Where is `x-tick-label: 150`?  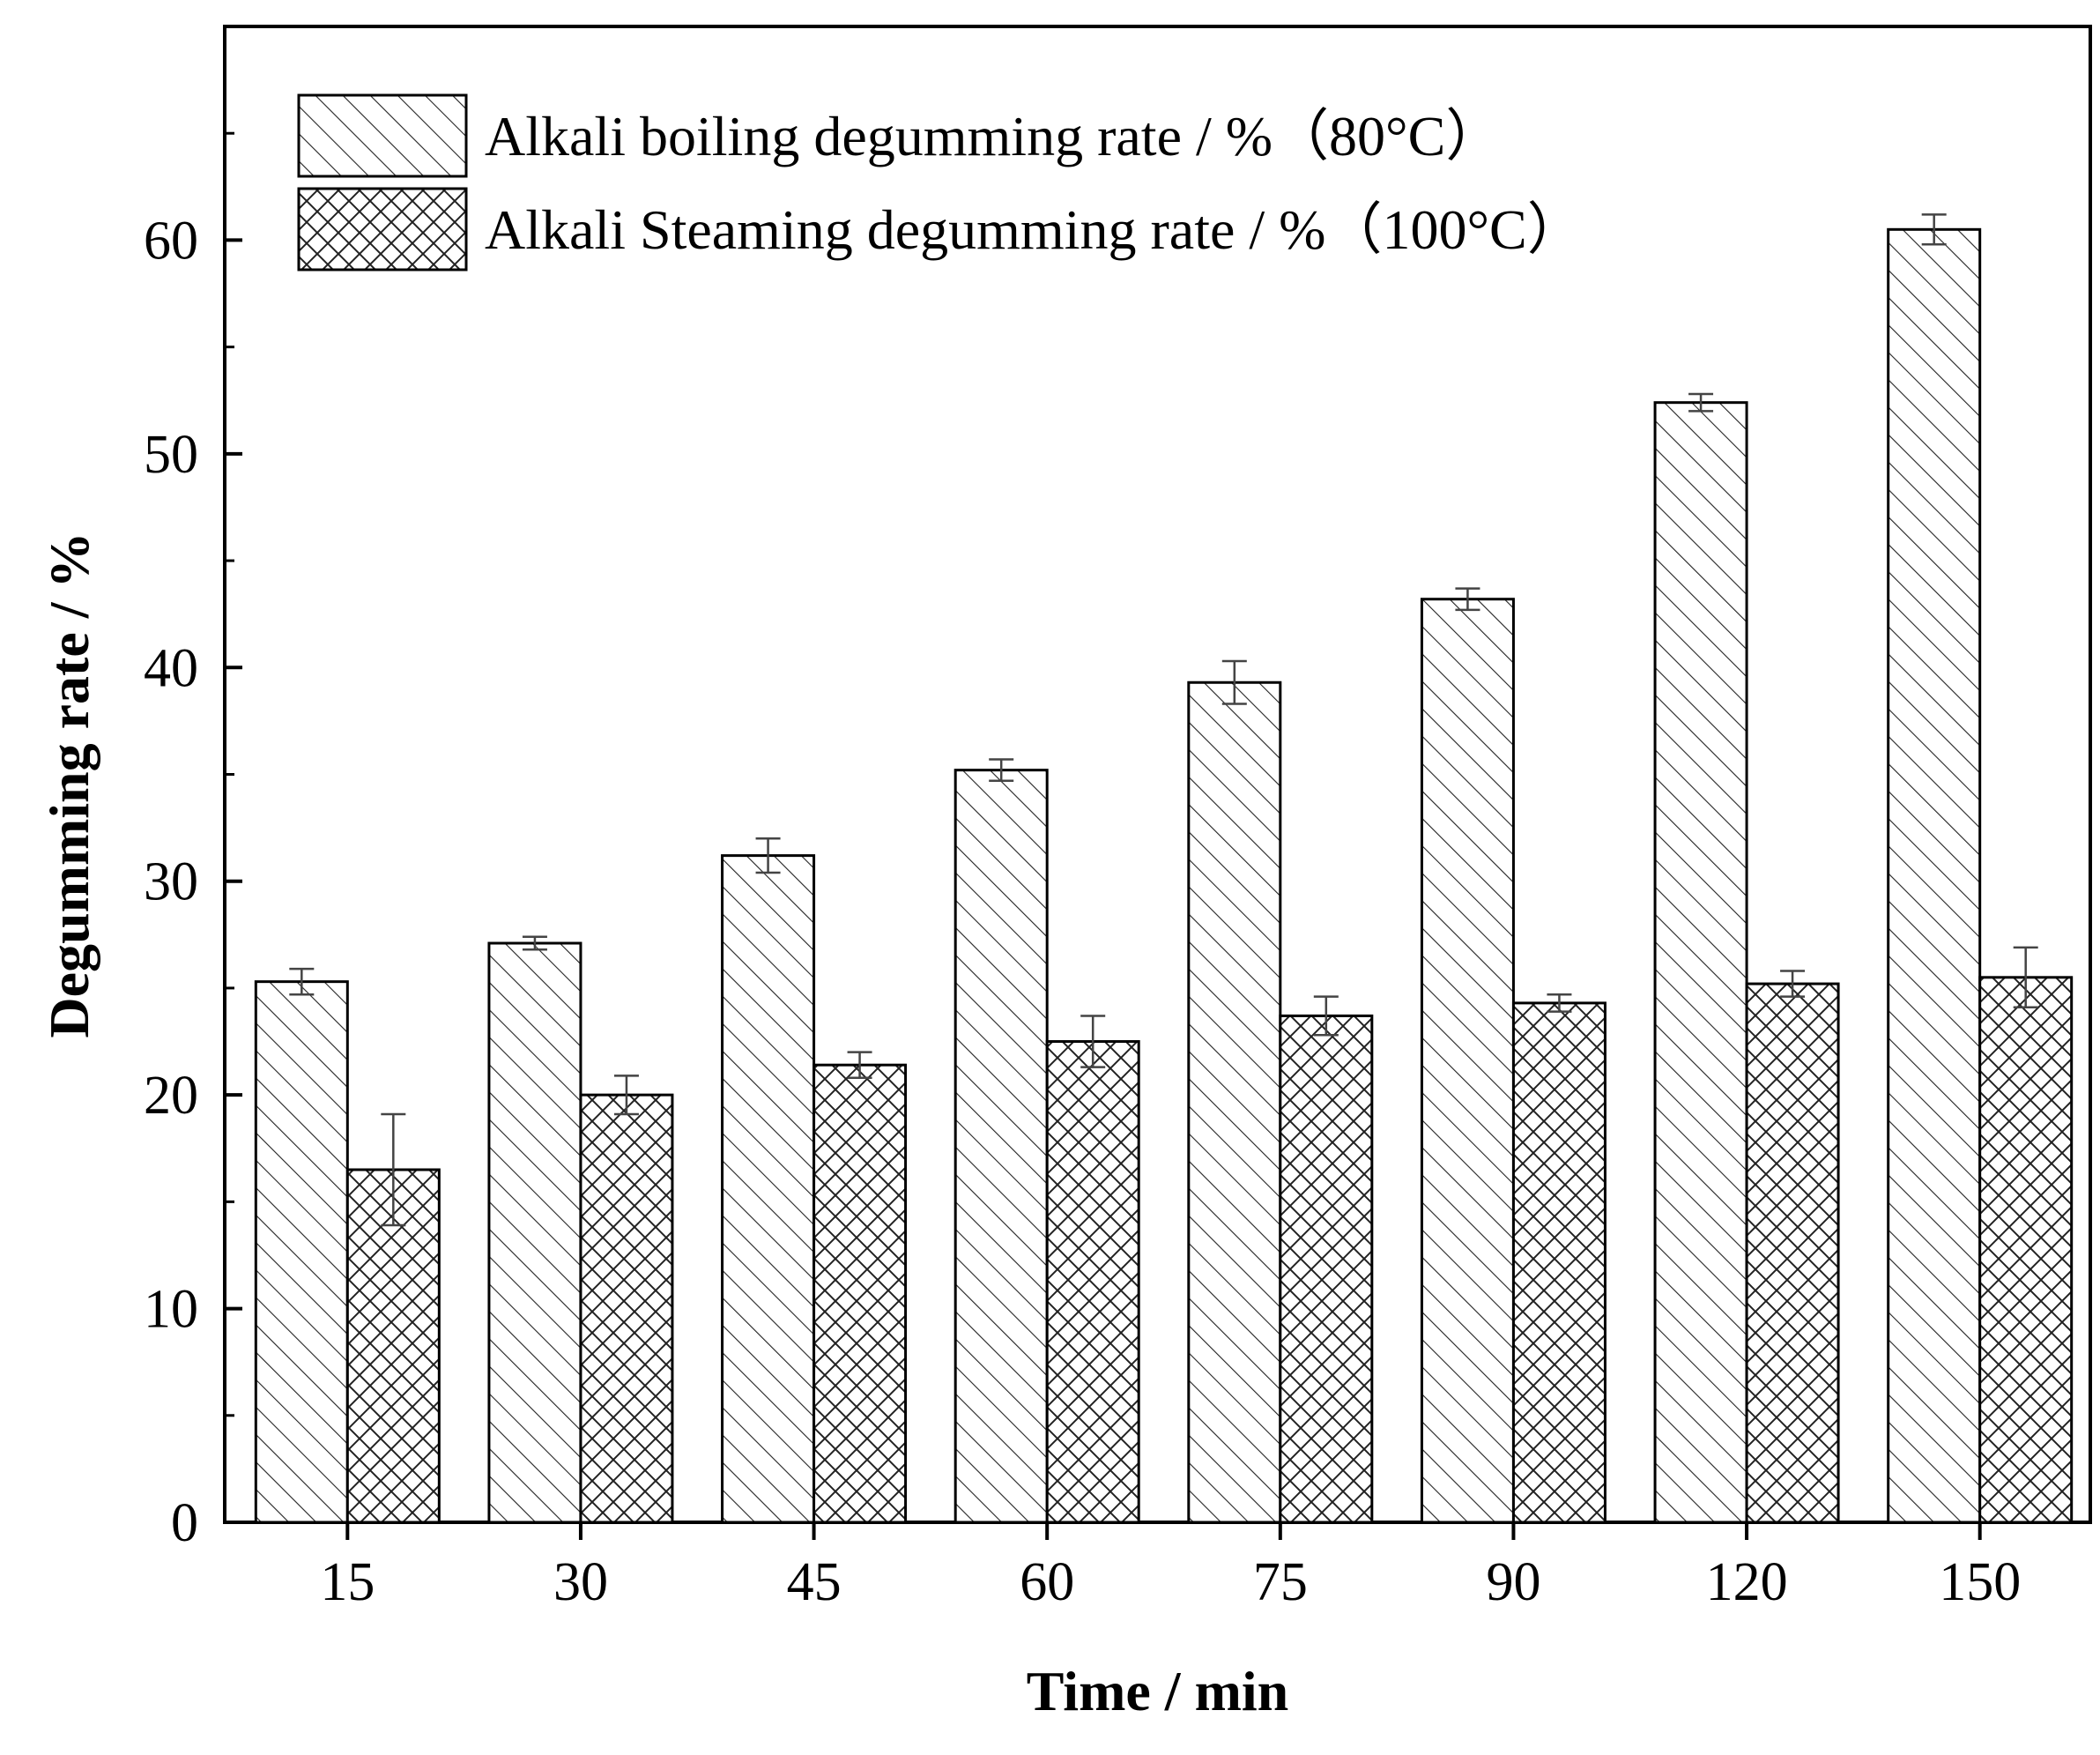 x-tick-label: 150 is located at coordinates (1980, 1582).